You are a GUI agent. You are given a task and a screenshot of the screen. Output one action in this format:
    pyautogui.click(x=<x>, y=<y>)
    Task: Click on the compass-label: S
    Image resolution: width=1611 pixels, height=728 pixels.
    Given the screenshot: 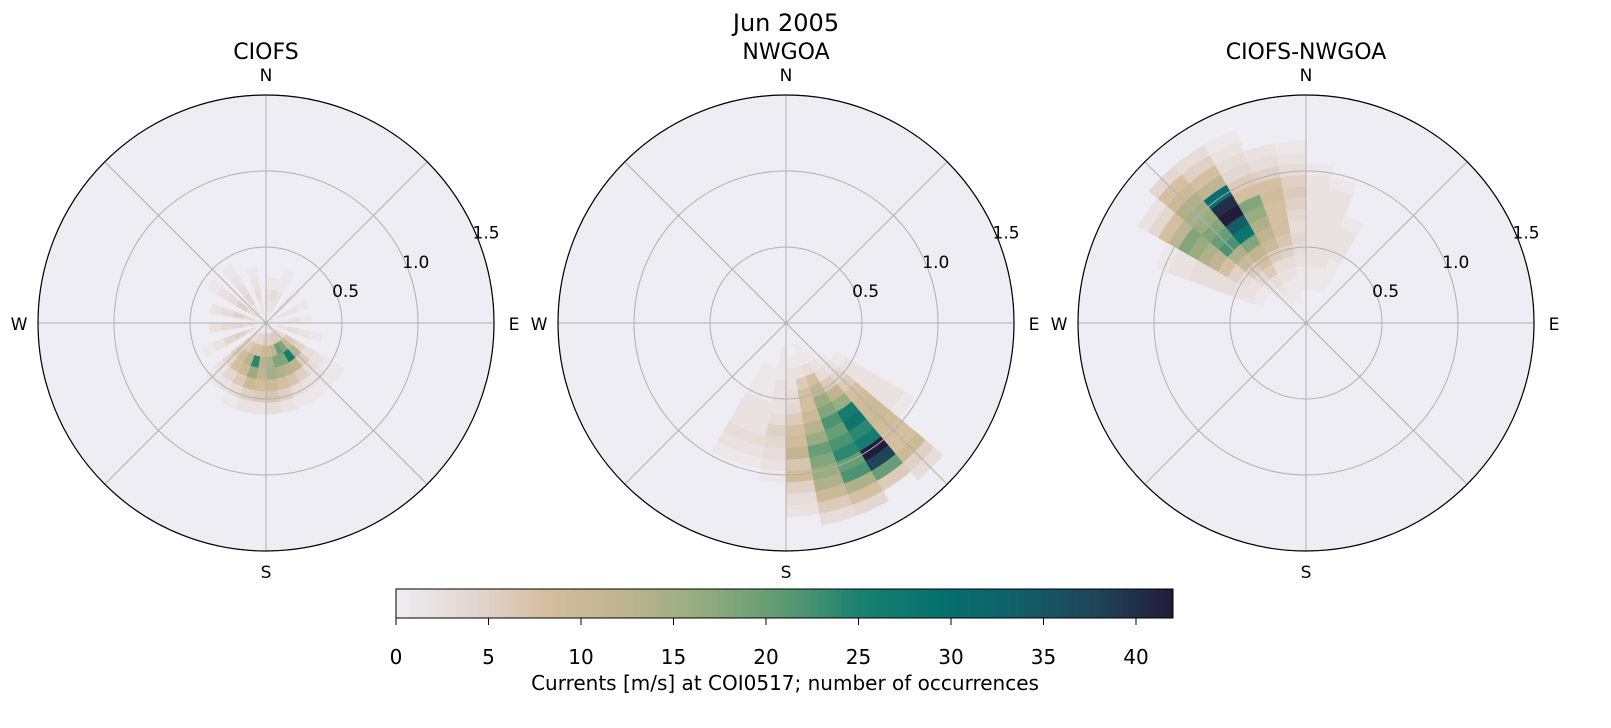 What is the action you would take?
    pyautogui.click(x=1306, y=573)
    